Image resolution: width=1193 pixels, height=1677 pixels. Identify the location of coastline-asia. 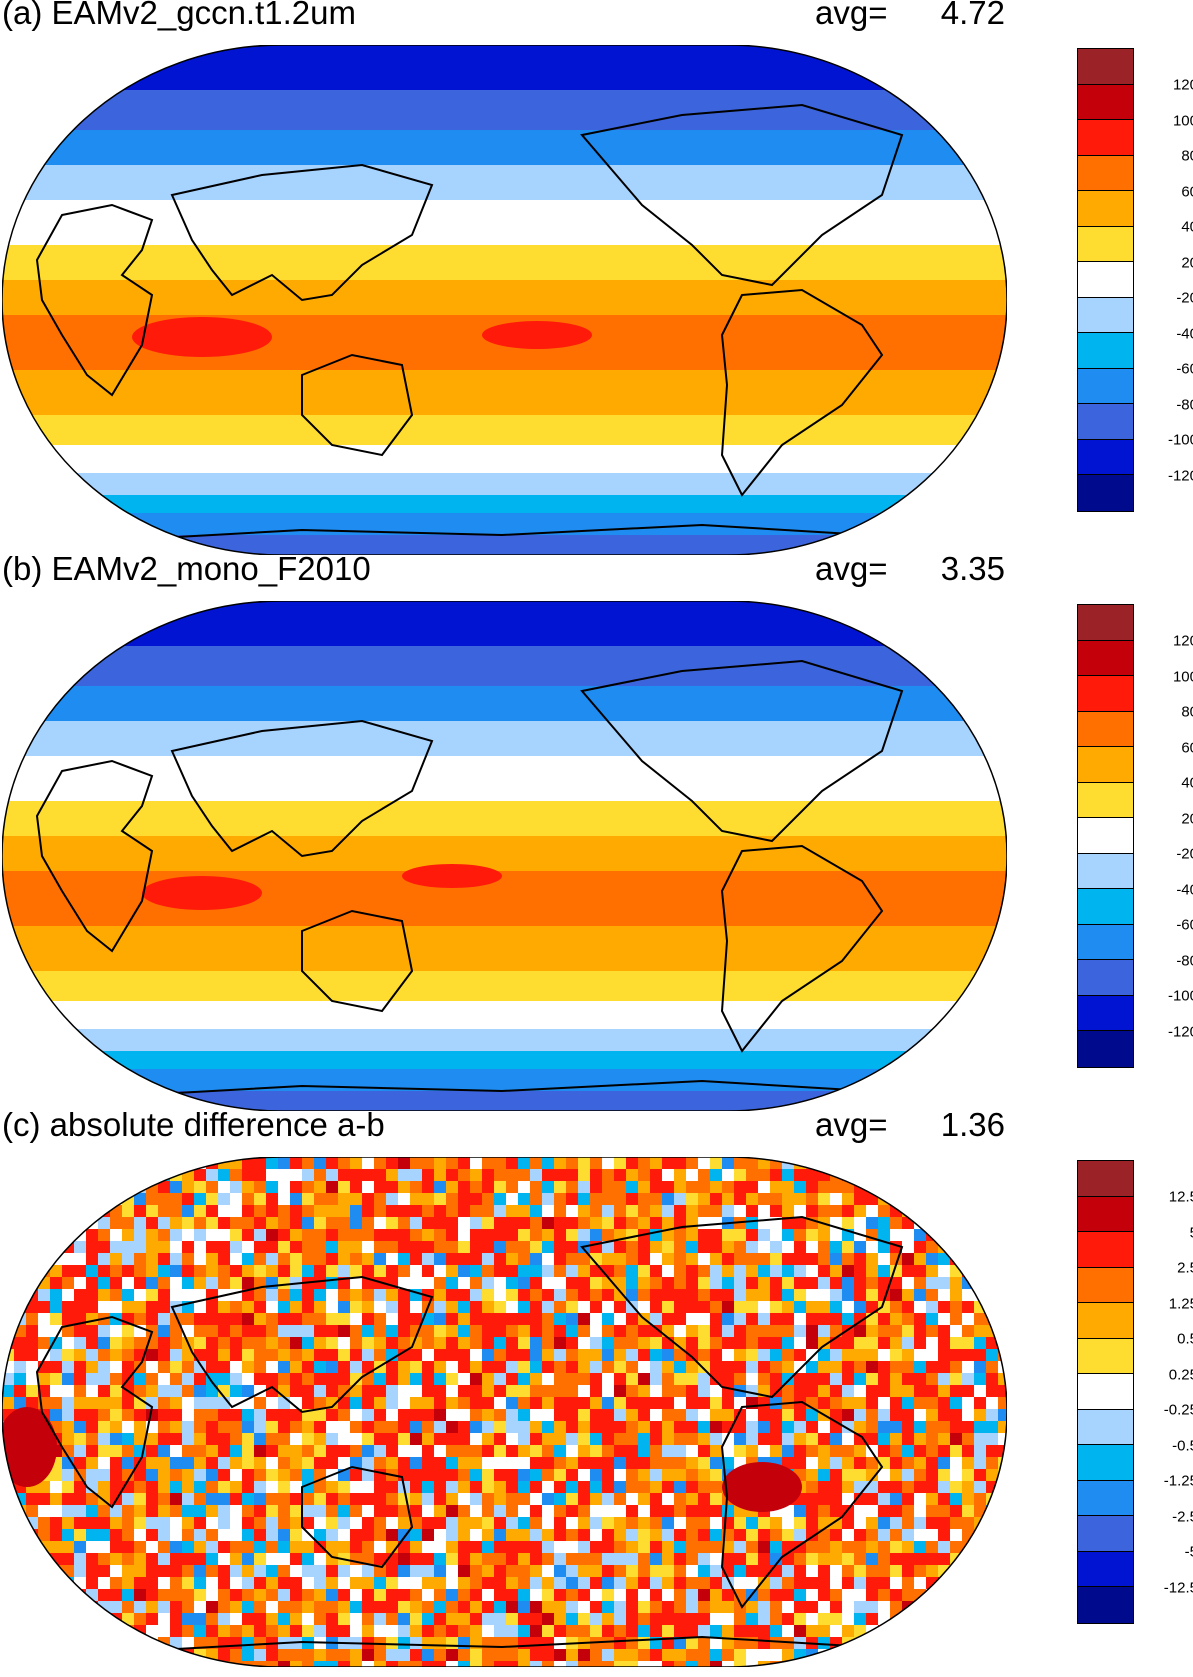
(302, 1344).